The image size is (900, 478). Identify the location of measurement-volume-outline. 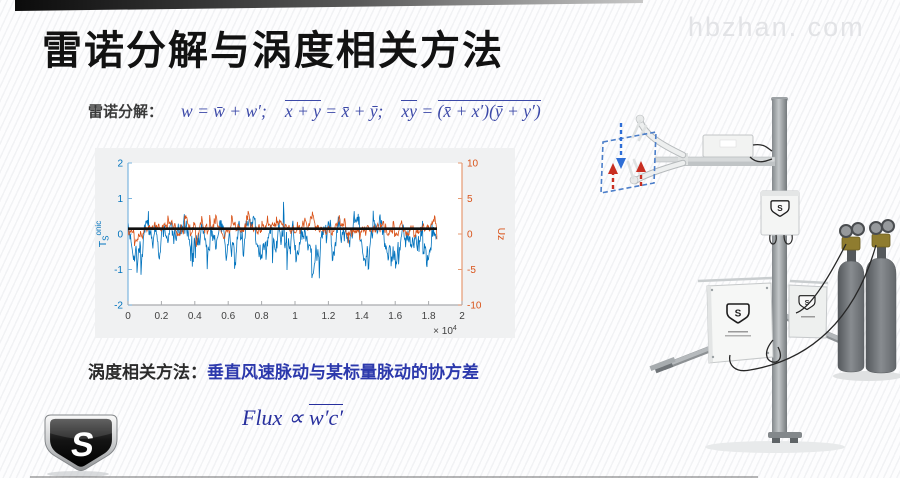
(628, 162).